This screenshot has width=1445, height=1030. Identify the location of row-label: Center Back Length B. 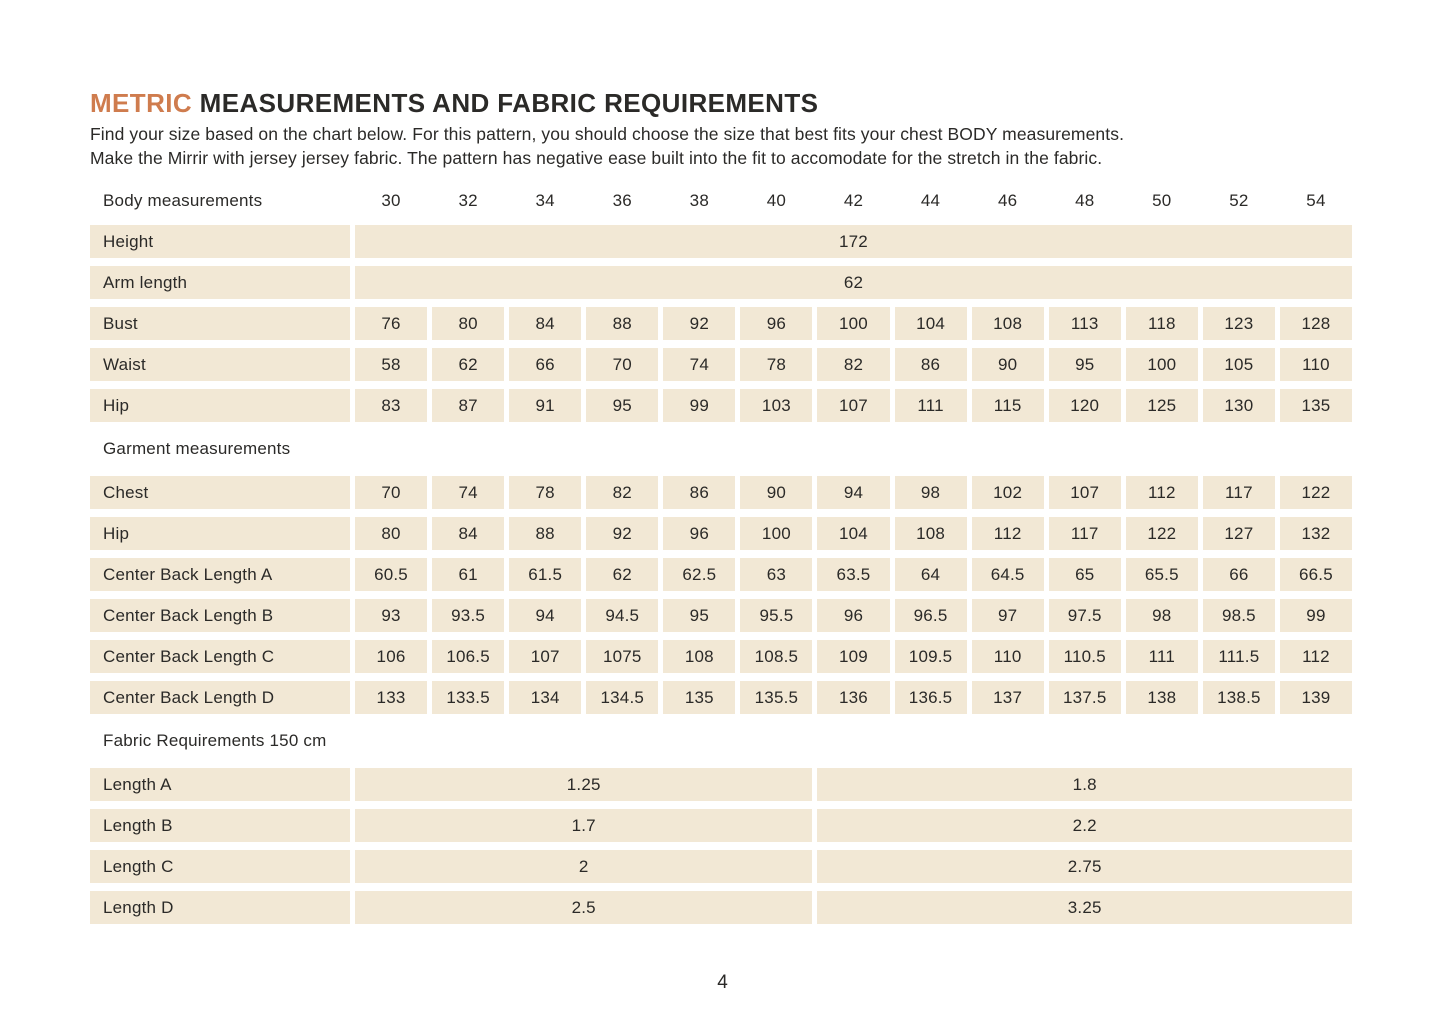
(220, 615).